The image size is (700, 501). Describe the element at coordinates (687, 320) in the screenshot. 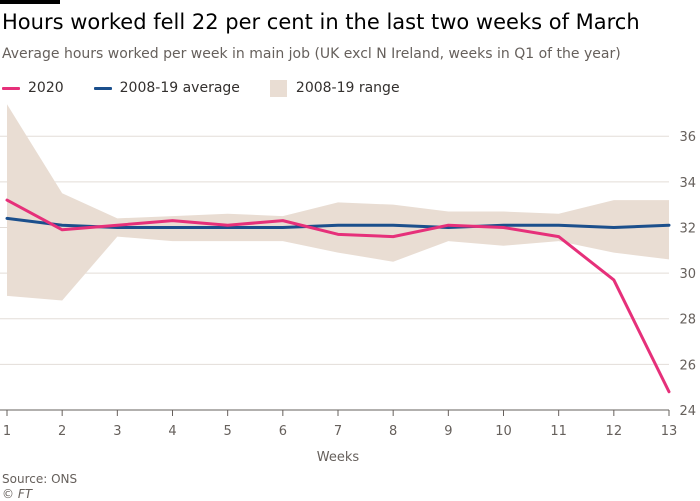

I see `y-tick-label: 28` at that location.